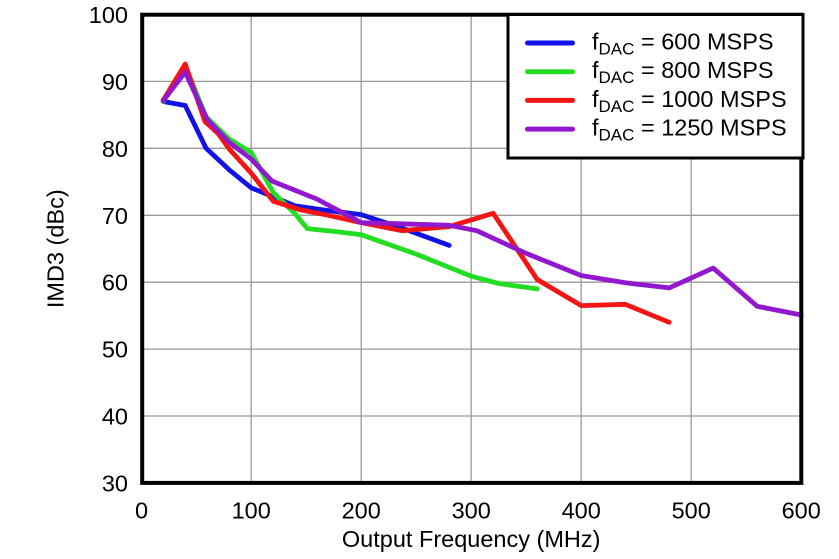 The width and height of the screenshot is (839, 559). What do you see at coordinates (115, 350) in the screenshot?
I see `svg-text: 50` at bounding box center [115, 350].